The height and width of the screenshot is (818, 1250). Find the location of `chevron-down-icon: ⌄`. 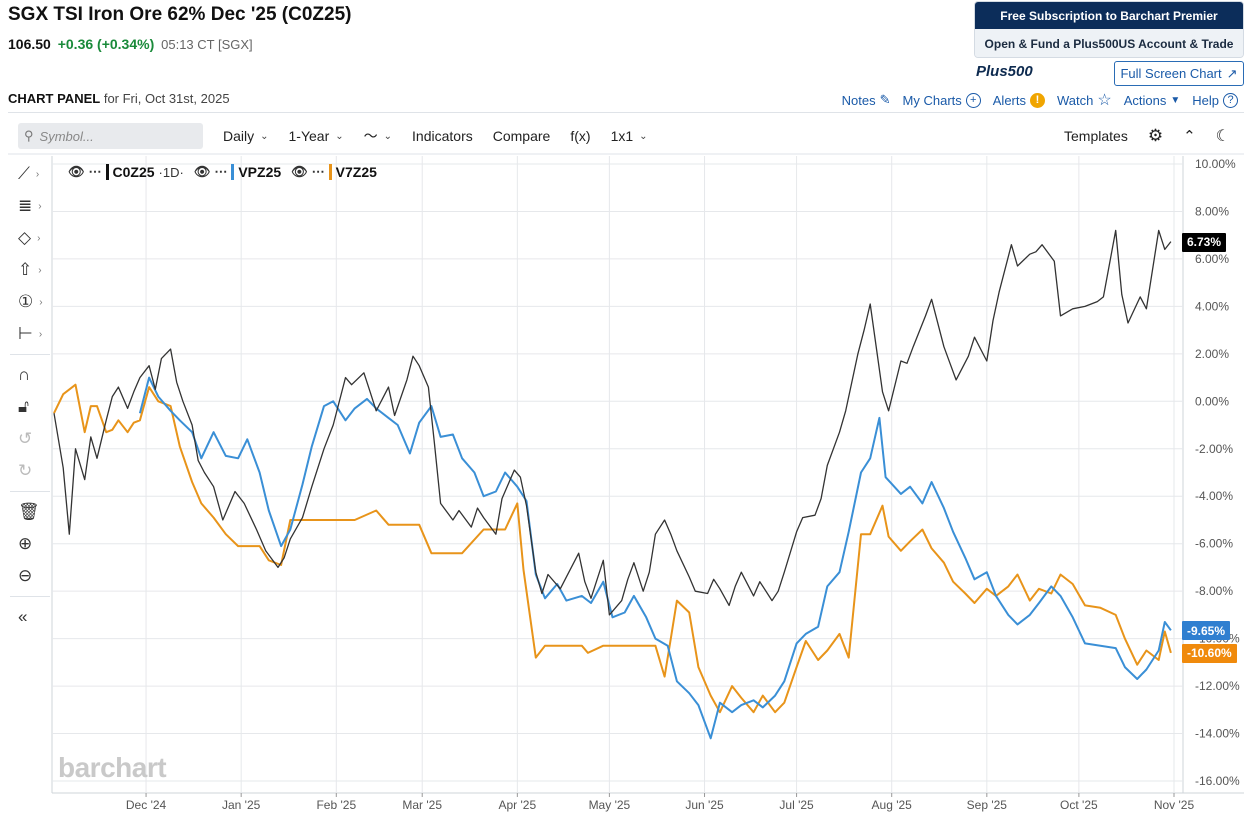

chevron-down-icon: ⌄ is located at coordinates (643, 136).